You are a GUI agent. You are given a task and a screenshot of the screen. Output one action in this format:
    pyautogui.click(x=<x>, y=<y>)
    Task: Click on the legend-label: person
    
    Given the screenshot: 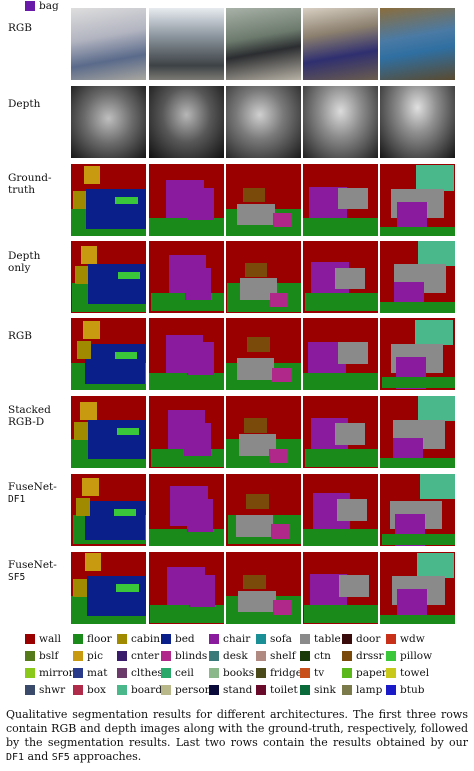 What is the action you would take?
    pyautogui.click(x=193, y=690)
    